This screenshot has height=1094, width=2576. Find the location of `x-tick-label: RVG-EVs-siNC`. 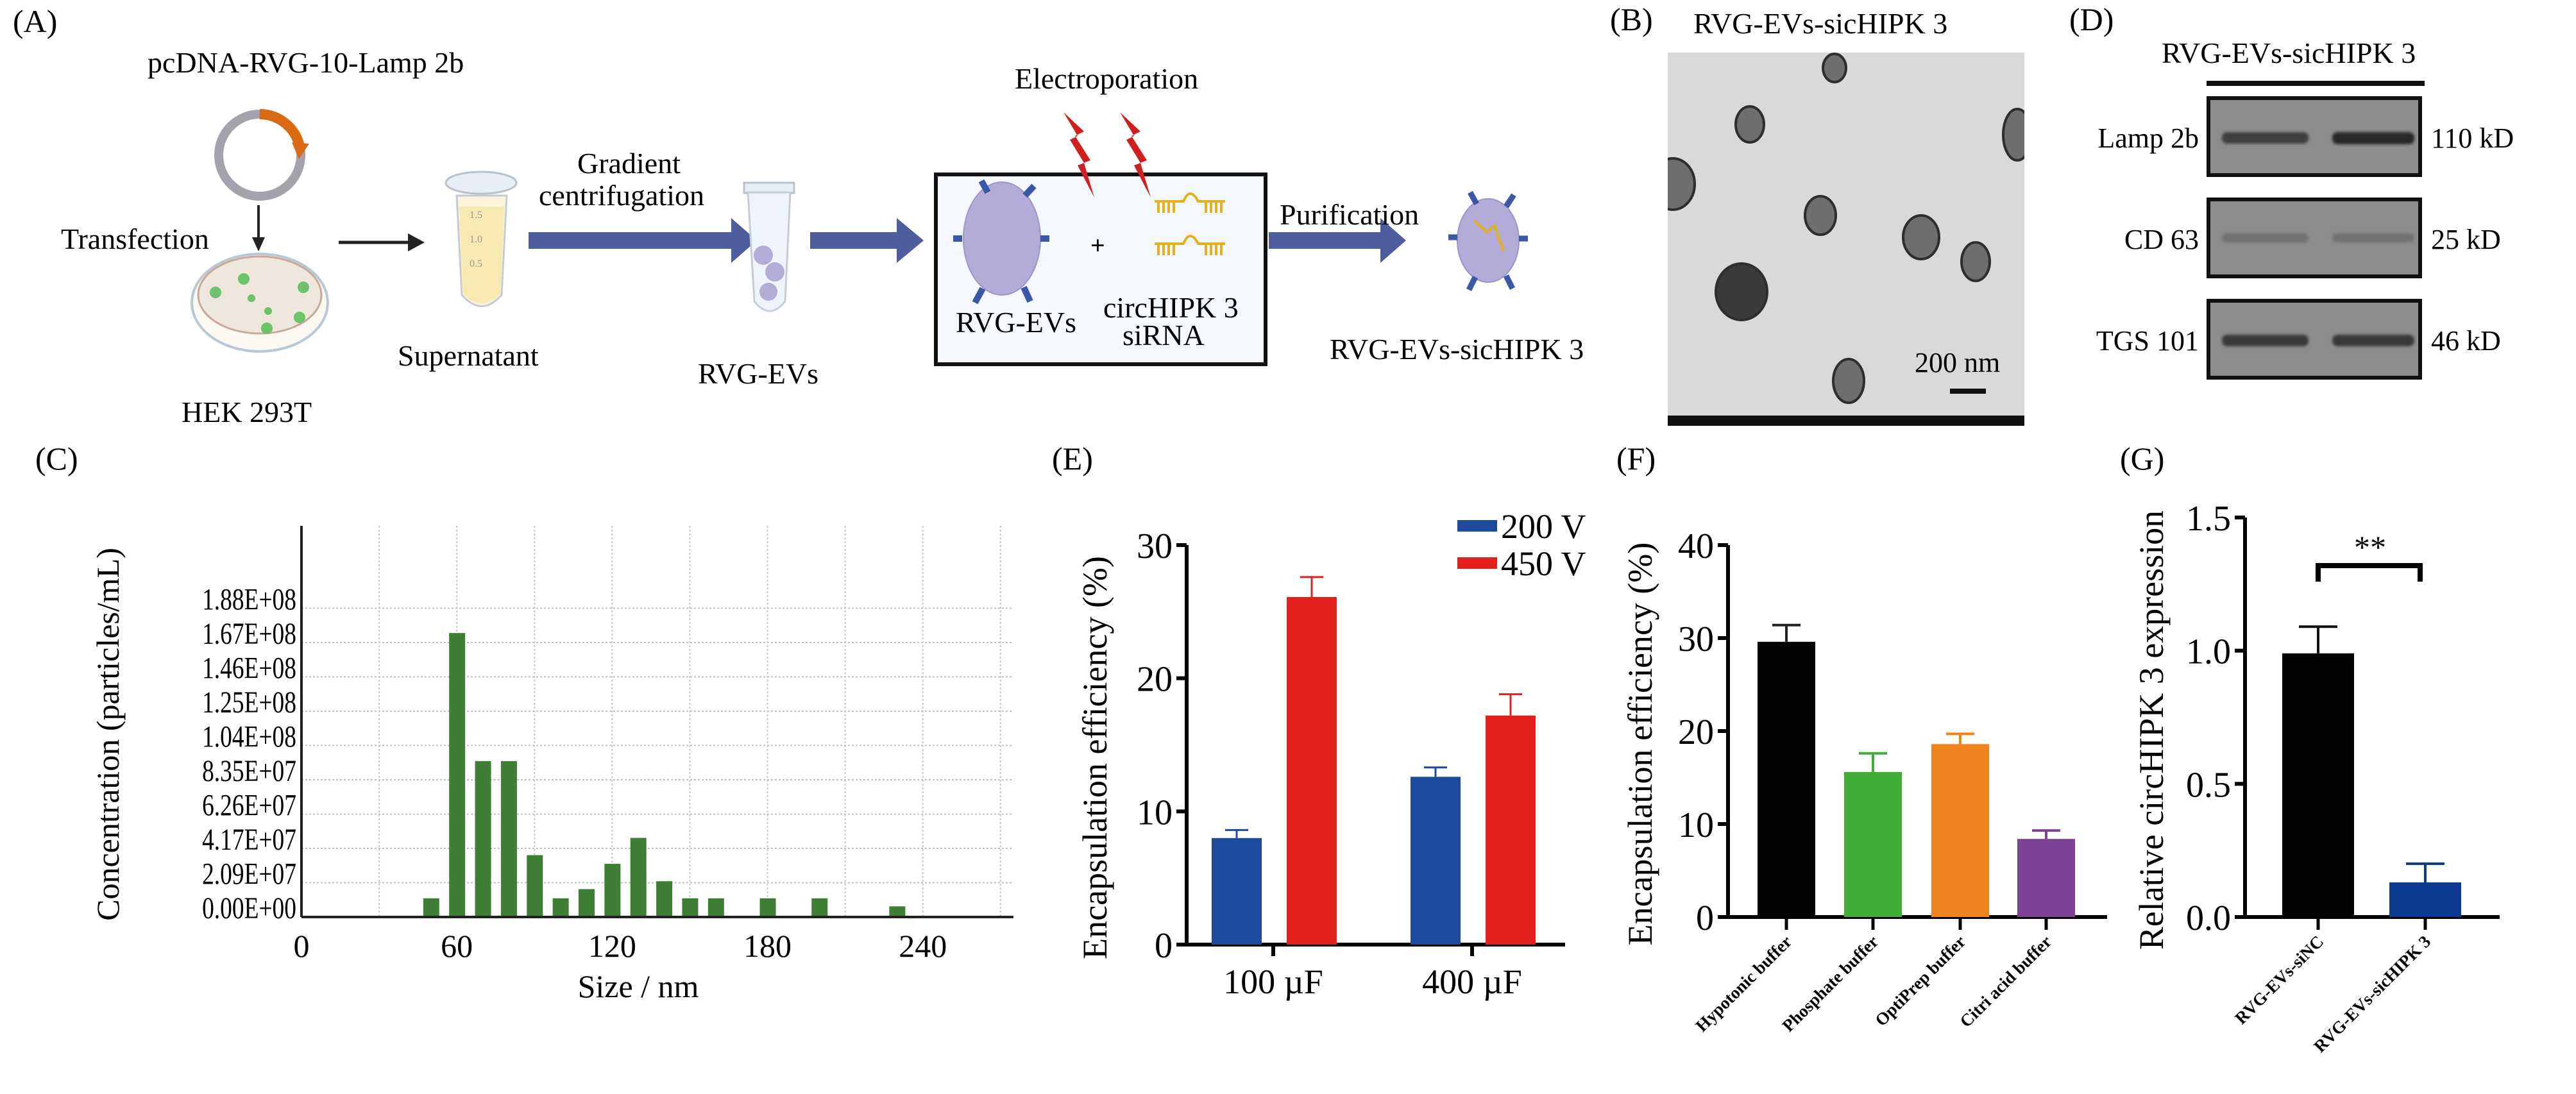

x-tick-label: RVG-EVs-siNC is located at coordinates (2279, 980).